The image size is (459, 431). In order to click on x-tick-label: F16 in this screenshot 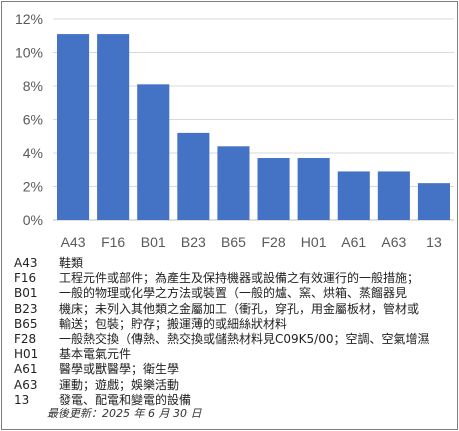, I will do `click(113, 242)`.